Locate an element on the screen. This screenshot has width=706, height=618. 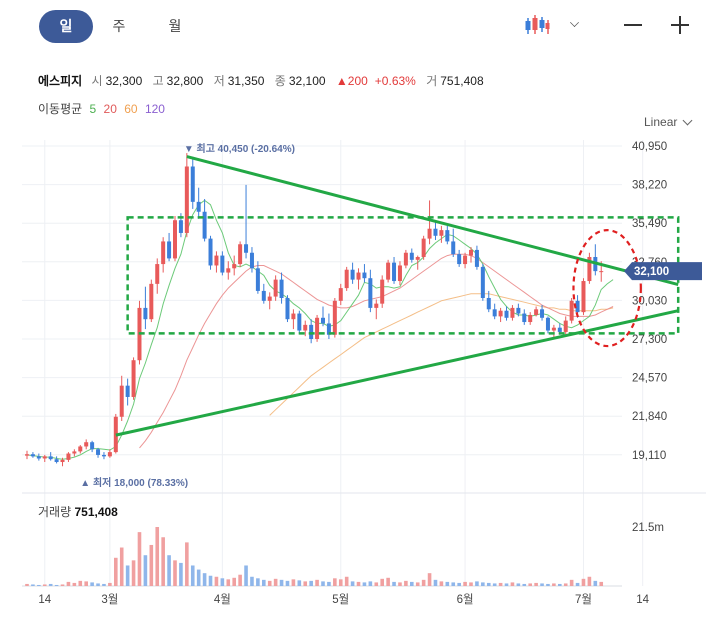
volume-axis-tick: 21.5m is located at coordinates (648, 528).